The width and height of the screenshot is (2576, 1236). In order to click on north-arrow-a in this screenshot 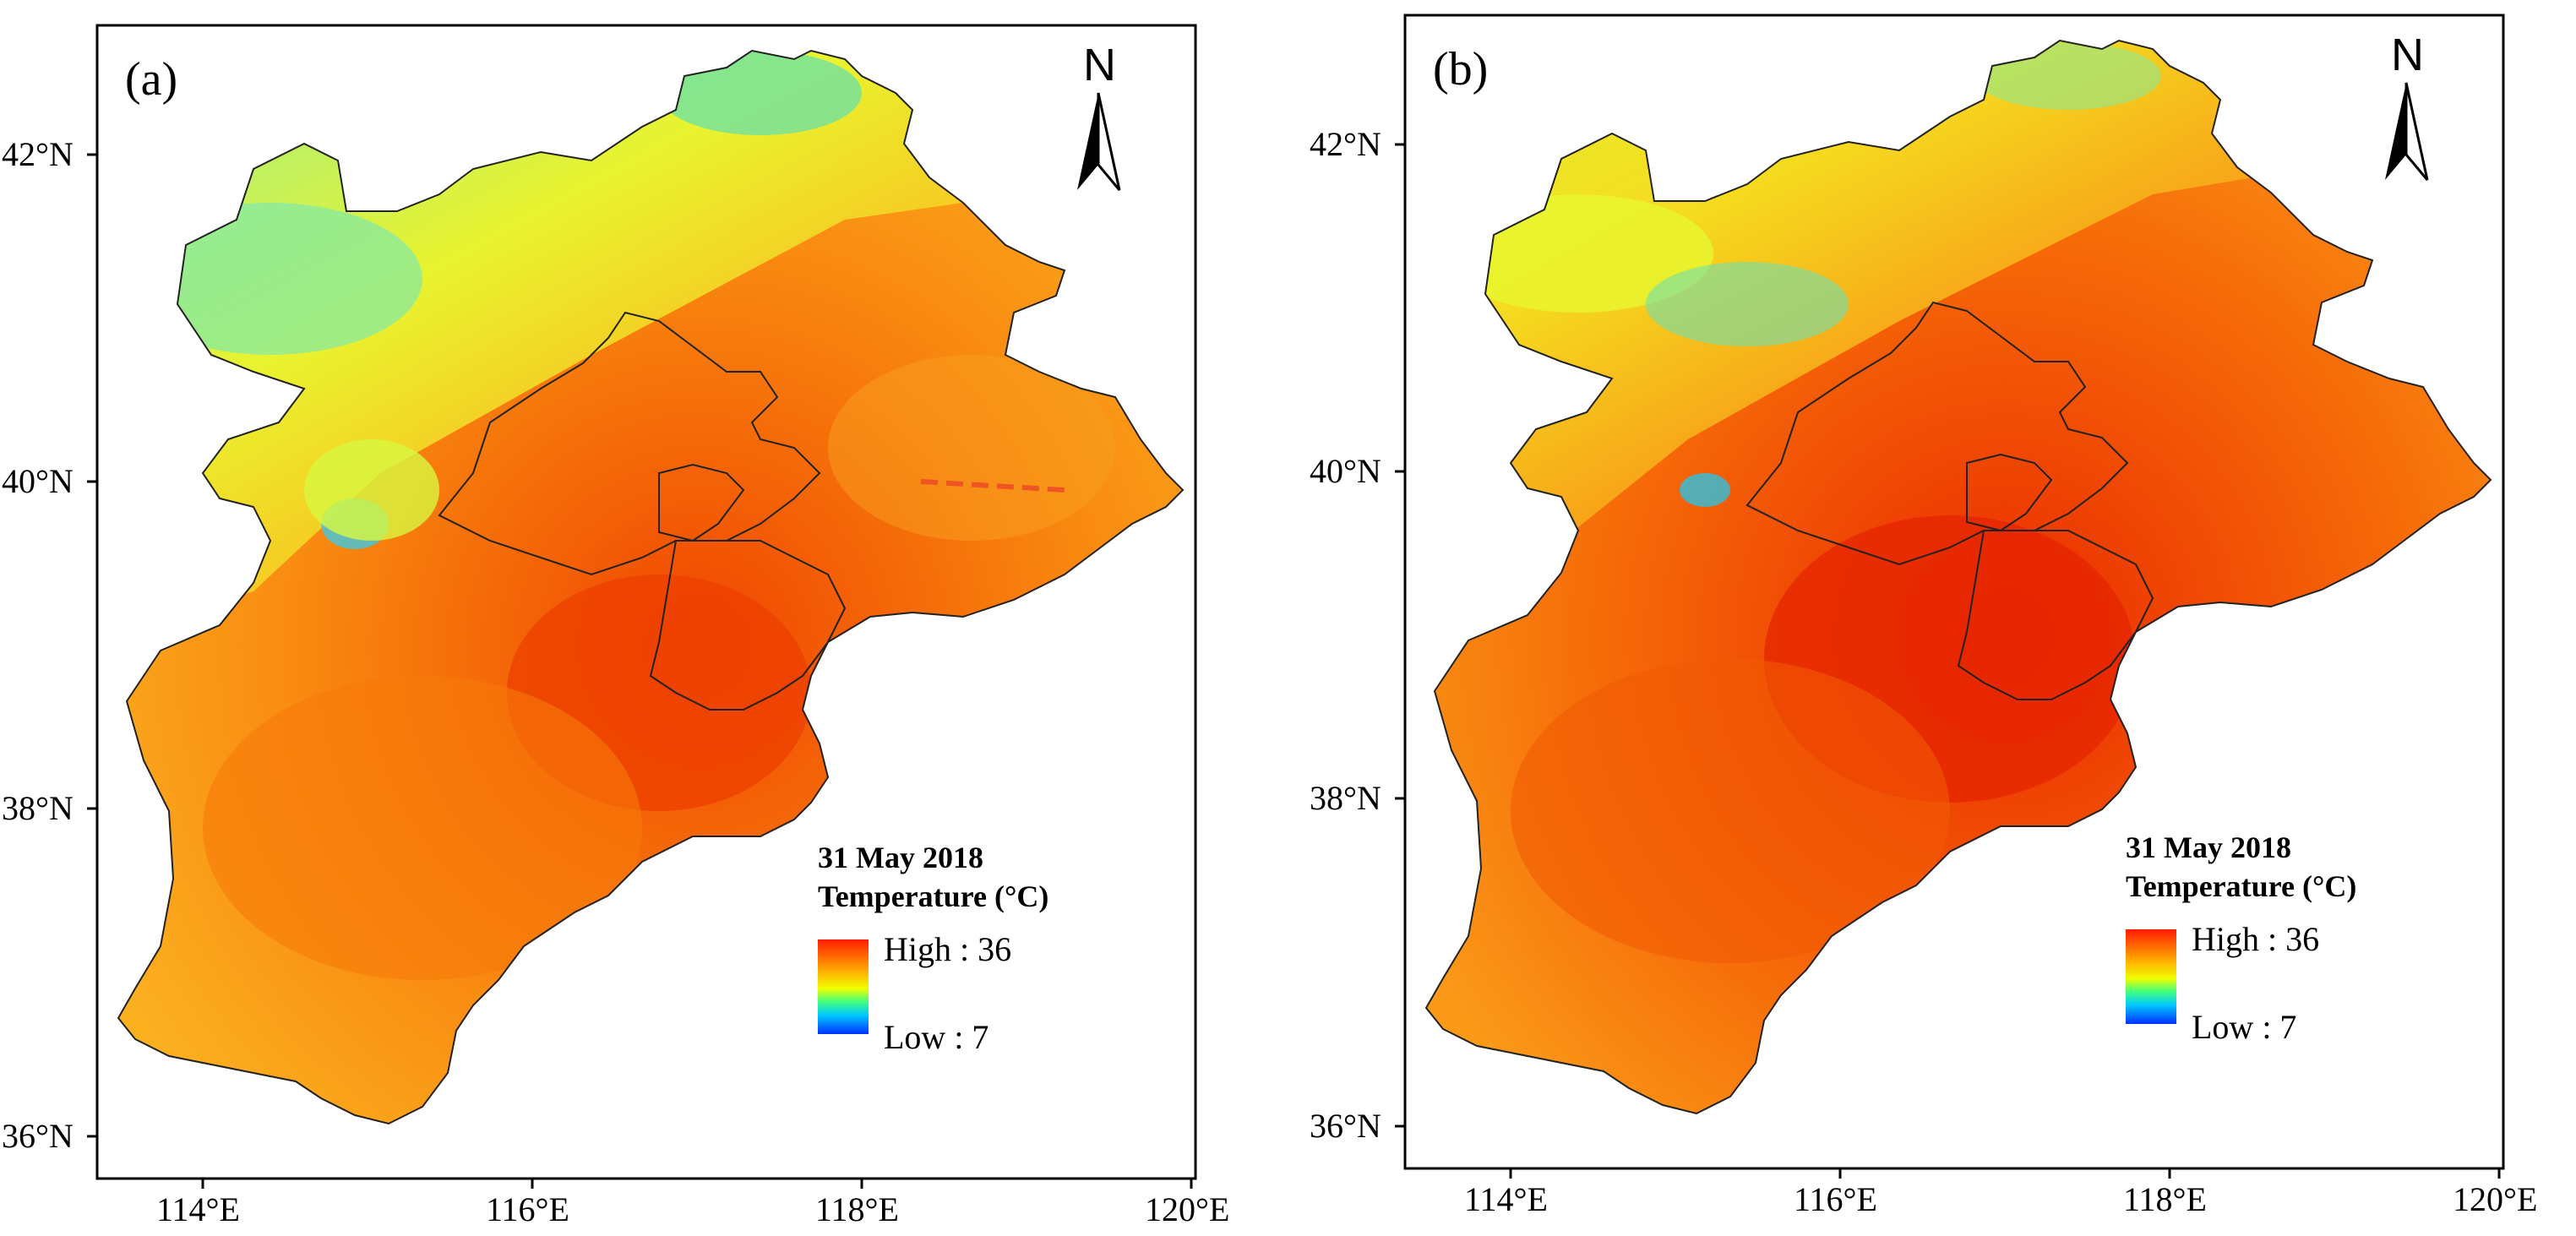, I will do `click(1099, 141)`.